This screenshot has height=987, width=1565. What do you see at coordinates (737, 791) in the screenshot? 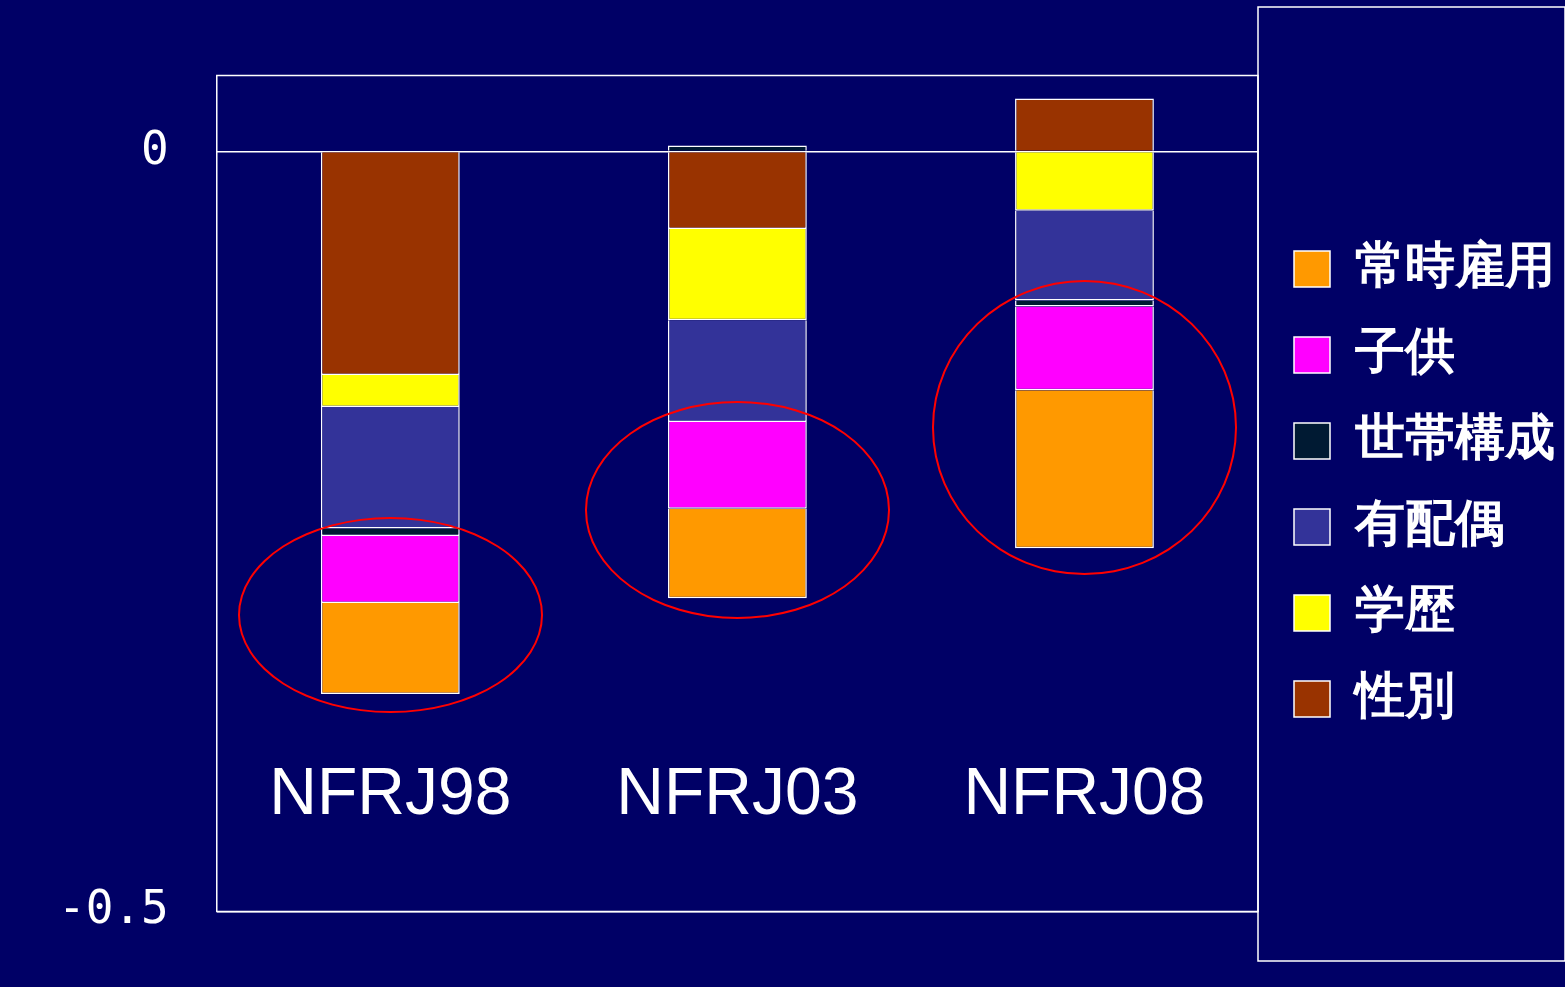
I see `x-tick-label: NFRJ03` at bounding box center [737, 791].